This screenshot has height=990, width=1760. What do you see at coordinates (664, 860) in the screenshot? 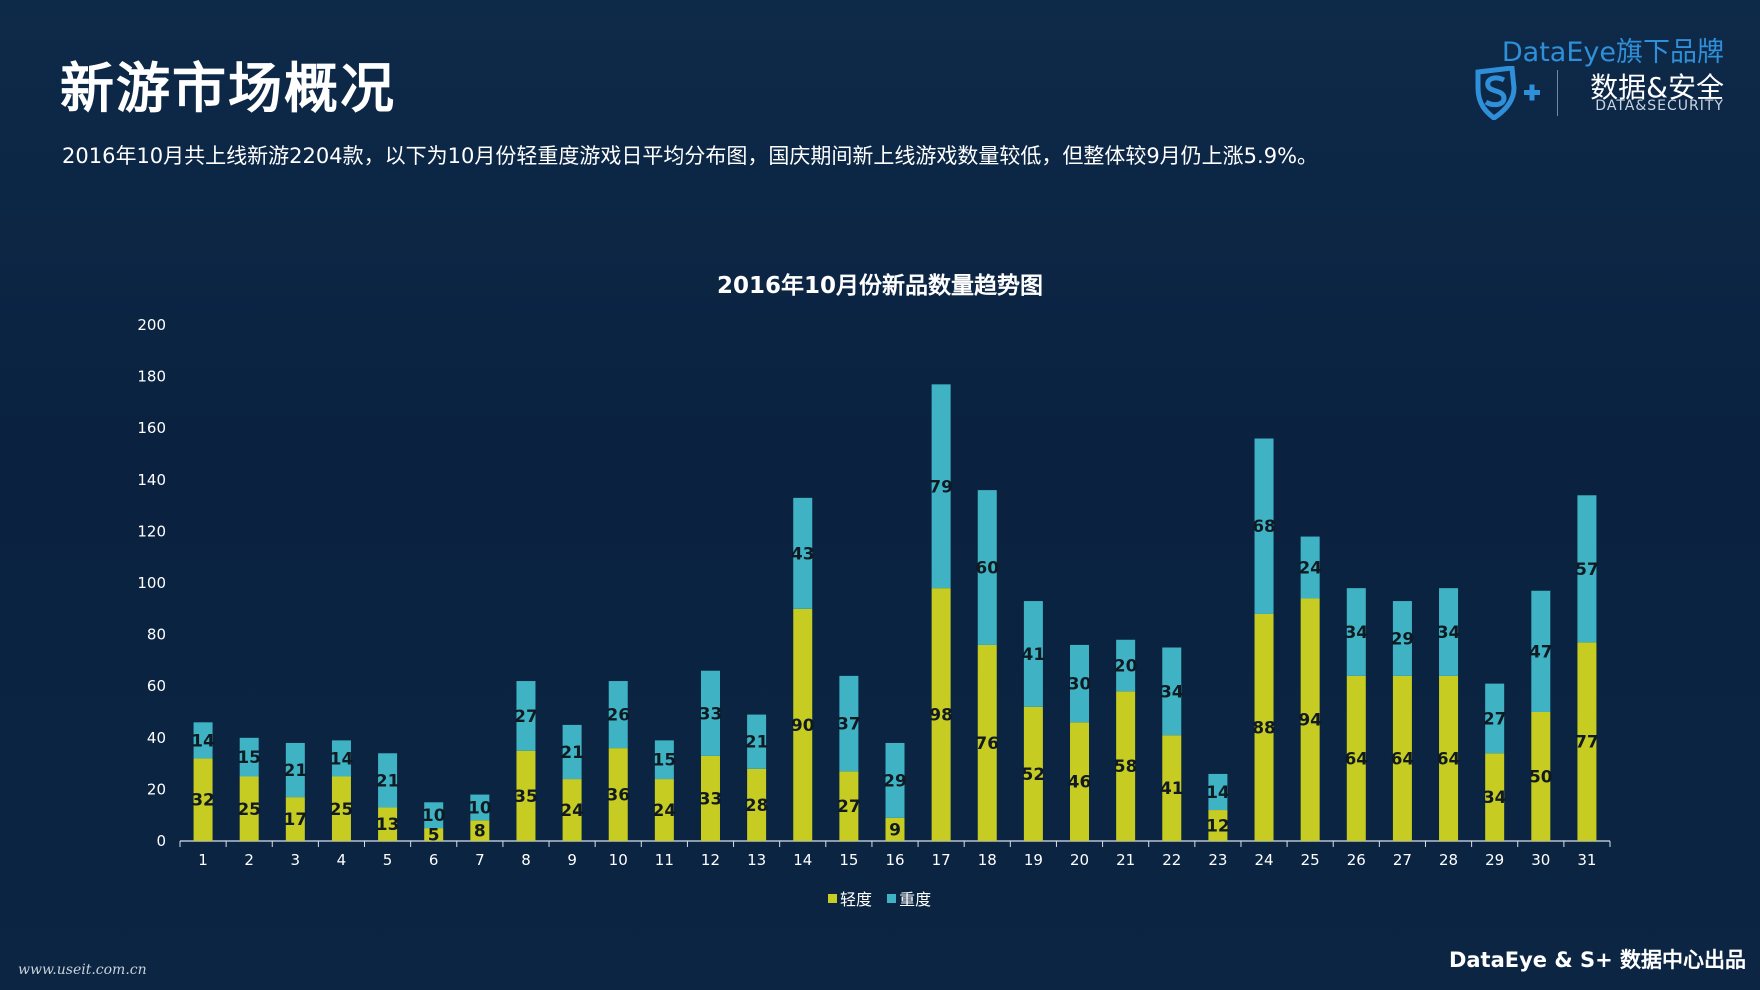
I see `x-tick-label: 11` at bounding box center [664, 860].